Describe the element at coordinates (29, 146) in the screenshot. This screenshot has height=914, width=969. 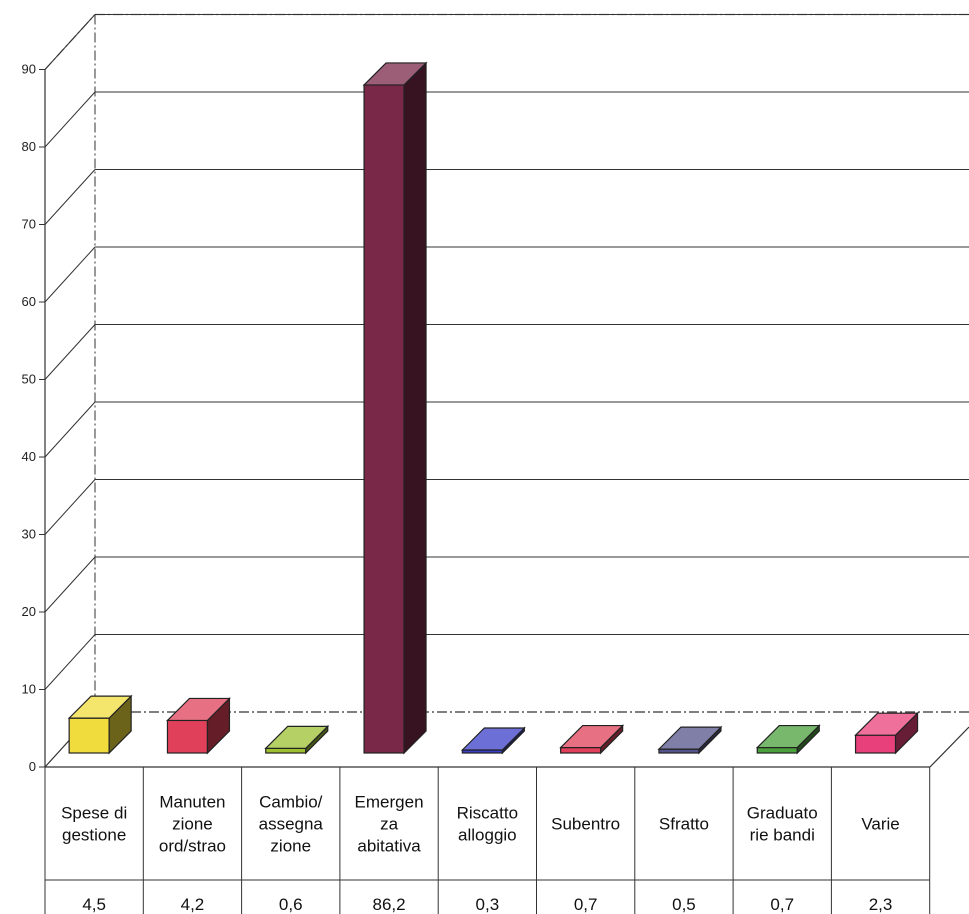
I see `y-tick-label: 80` at that location.